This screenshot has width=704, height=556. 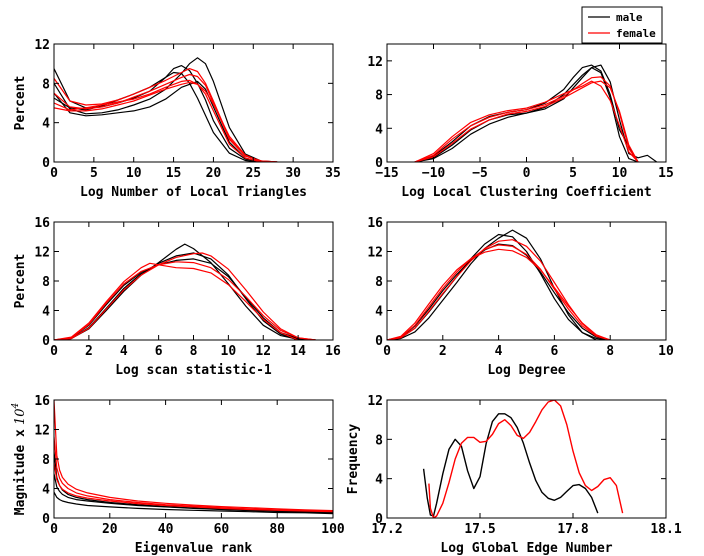 What do you see at coordinates (386, 529) in the screenshot?
I see `x-tick-label: 17.2` at bounding box center [386, 529].